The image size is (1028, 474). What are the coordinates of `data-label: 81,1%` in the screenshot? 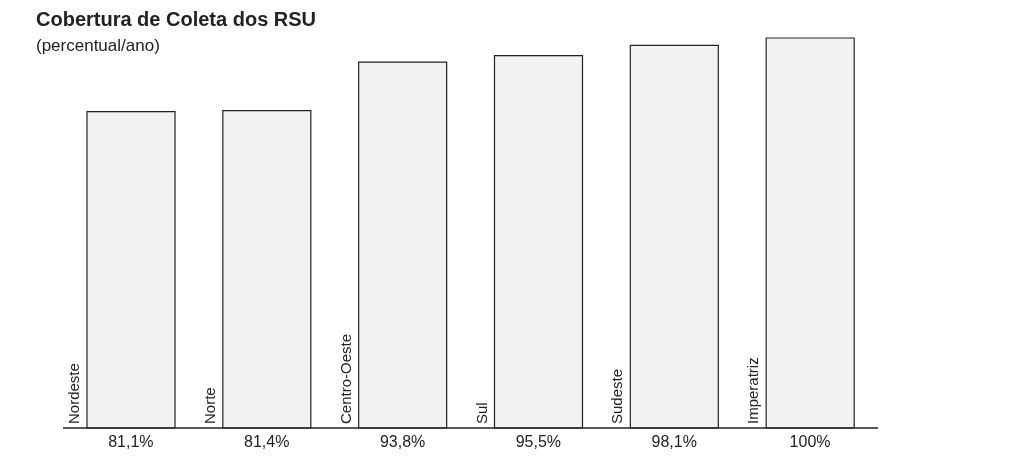 It's located at (131, 442).